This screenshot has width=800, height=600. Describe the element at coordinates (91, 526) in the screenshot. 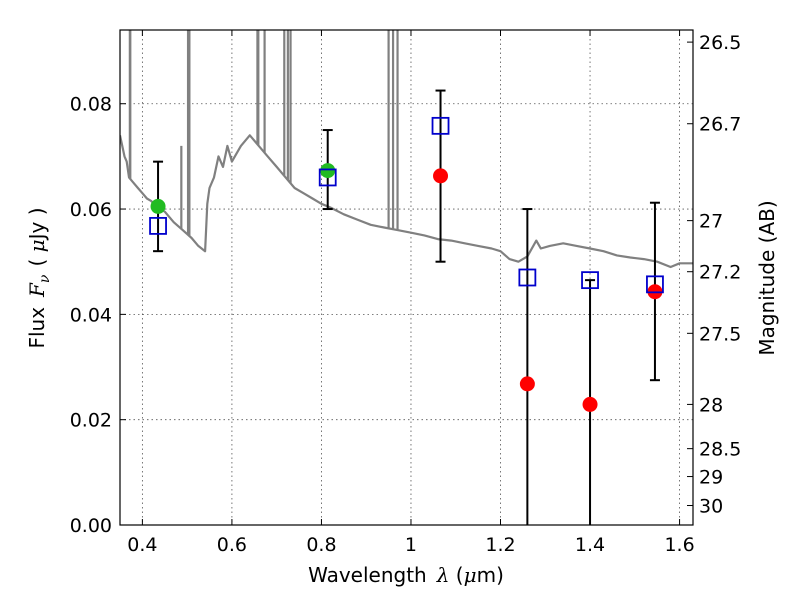

I see `y-tick-label: 0.00` at that location.